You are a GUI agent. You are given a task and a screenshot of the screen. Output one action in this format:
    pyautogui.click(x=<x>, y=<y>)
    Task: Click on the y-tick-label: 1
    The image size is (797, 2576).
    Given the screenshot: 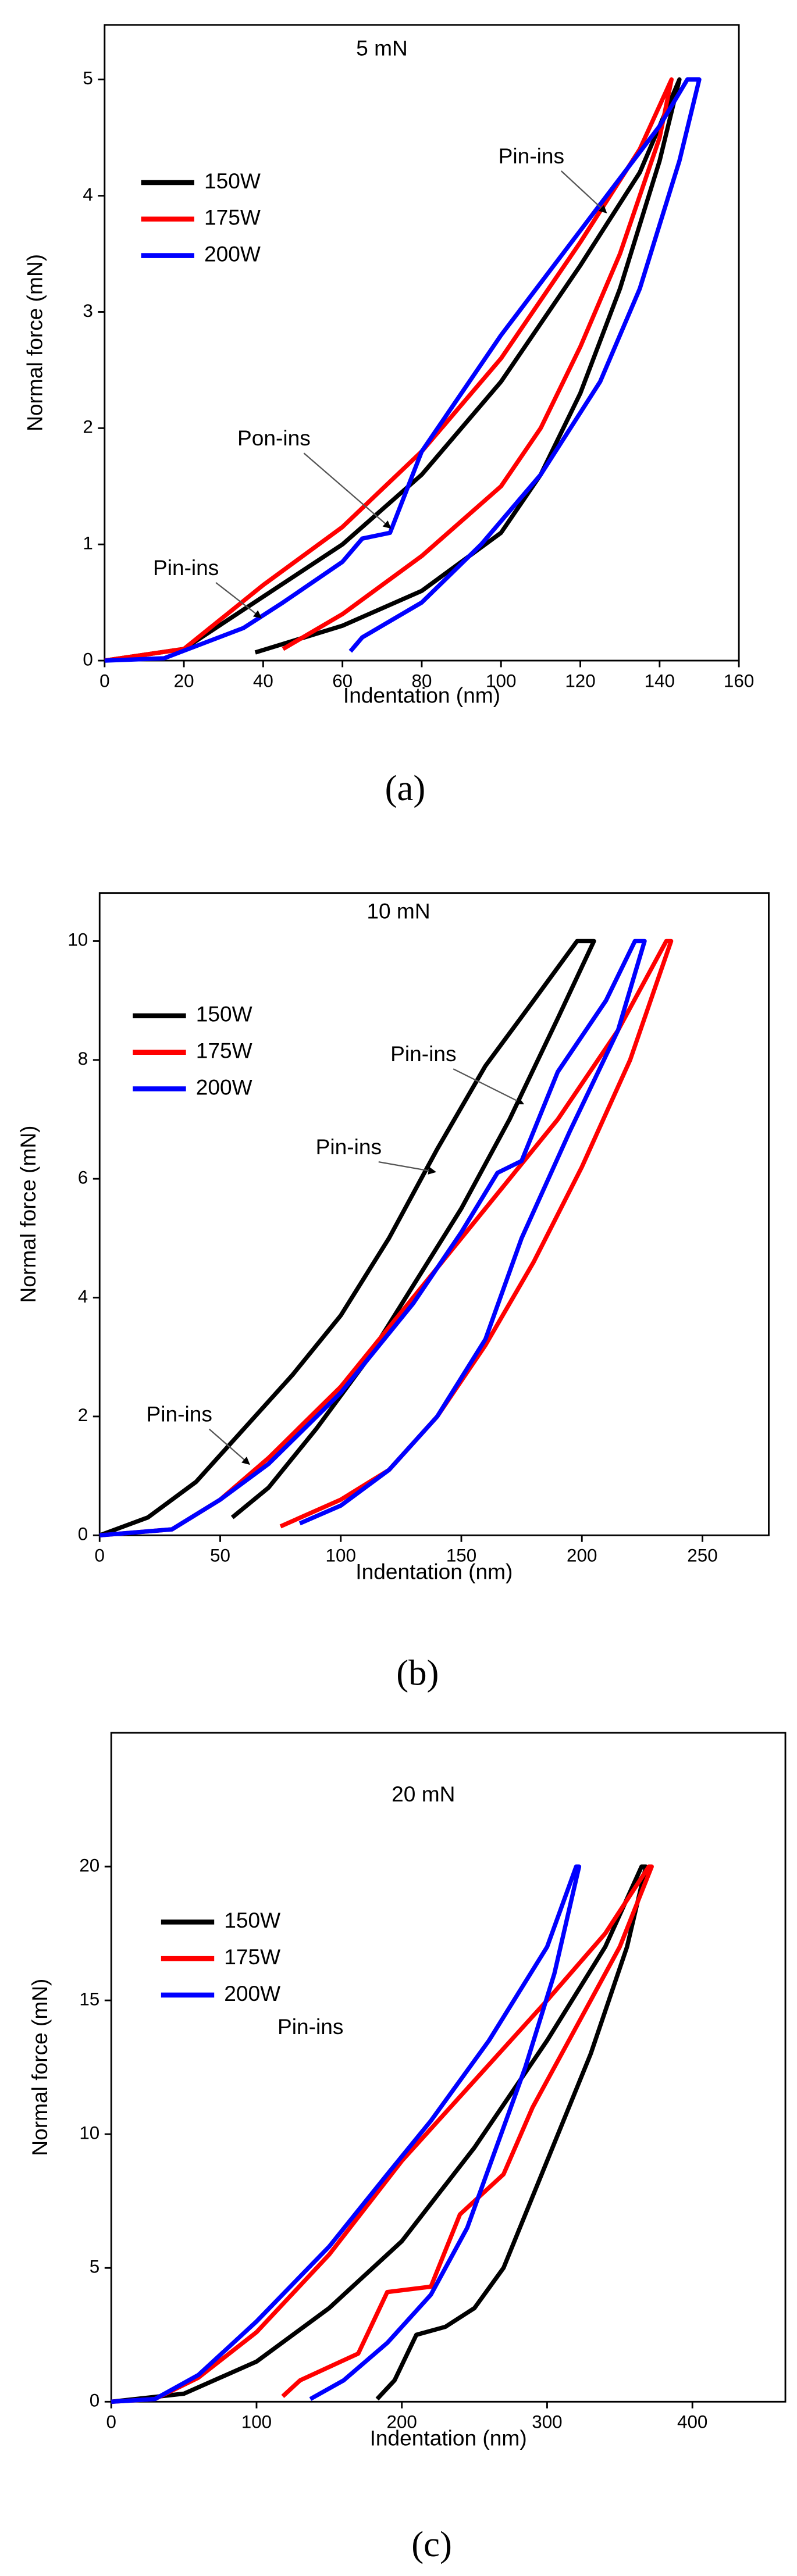 What is the action you would take?
    pyautogui.click(x=87, y=543)
    